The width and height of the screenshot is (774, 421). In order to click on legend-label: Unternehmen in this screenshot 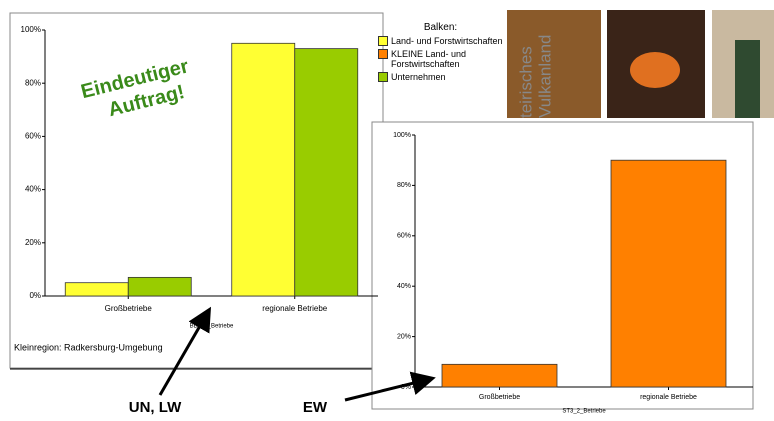, I will do `click(418, 77)`.